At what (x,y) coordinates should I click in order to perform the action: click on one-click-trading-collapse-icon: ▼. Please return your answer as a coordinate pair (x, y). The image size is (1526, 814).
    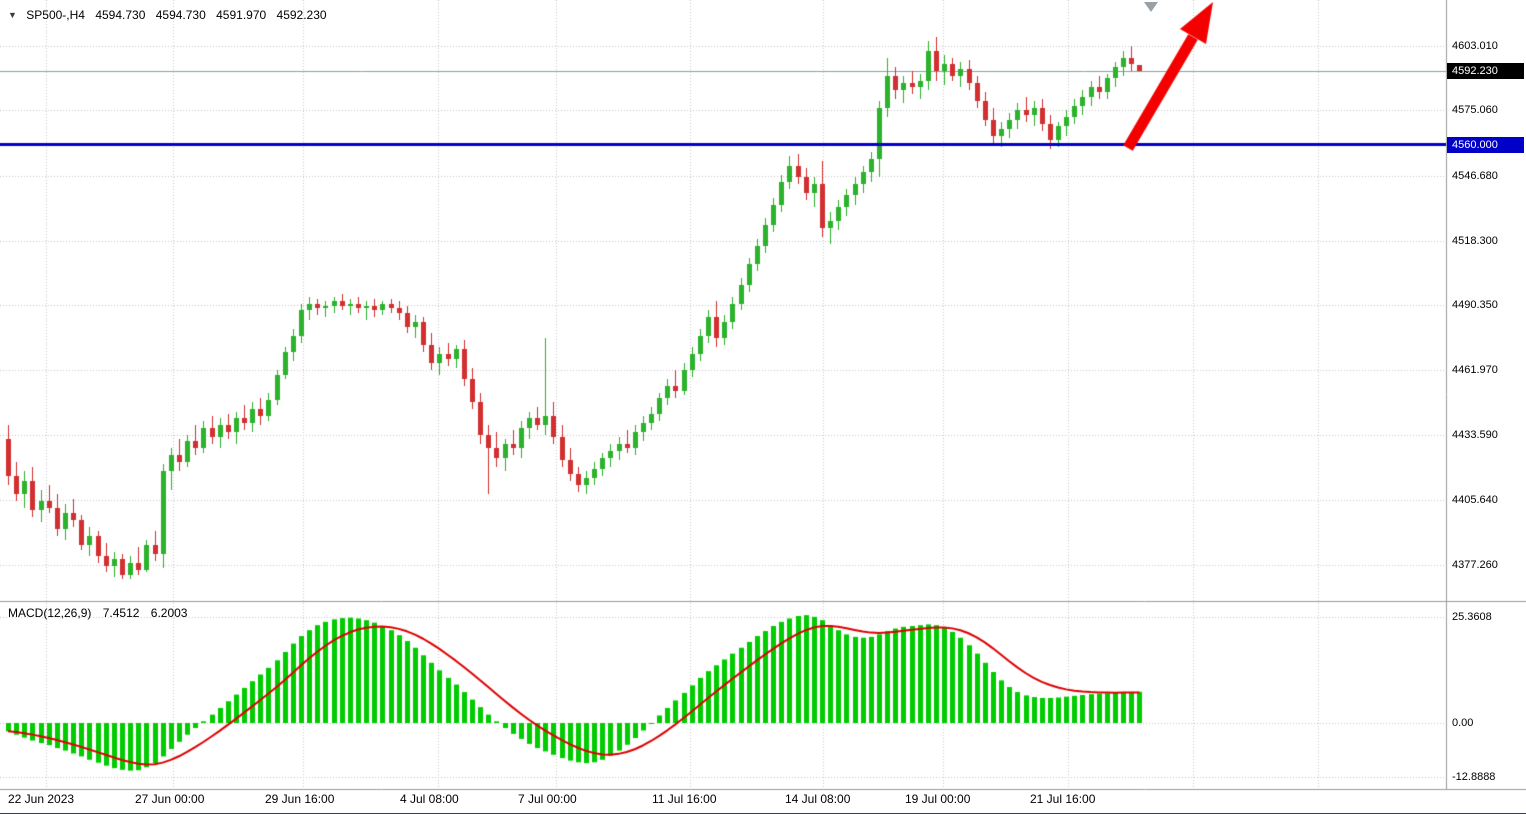
    Looking at the image, I should click on (12, 15).